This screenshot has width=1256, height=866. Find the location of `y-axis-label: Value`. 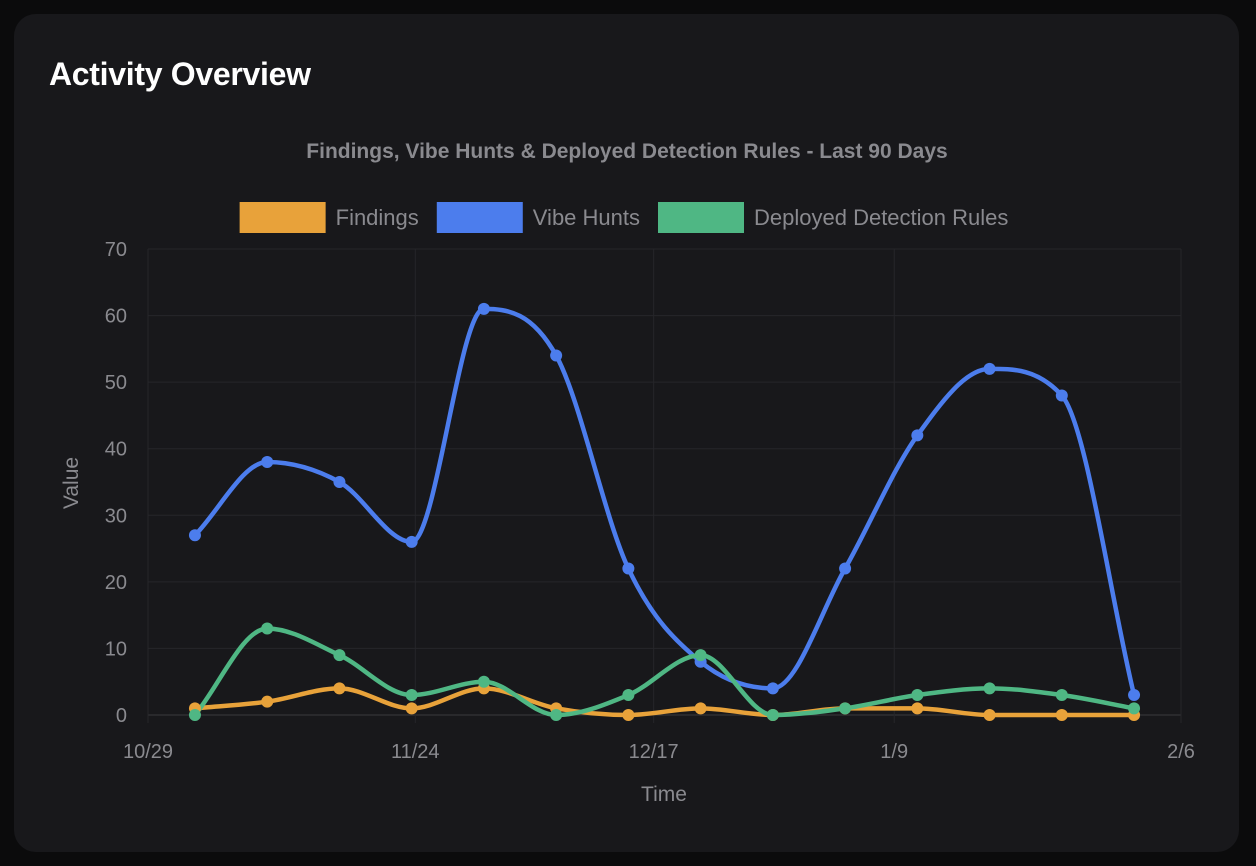

y-axis-label: Value is located at coordinates (71, 483).